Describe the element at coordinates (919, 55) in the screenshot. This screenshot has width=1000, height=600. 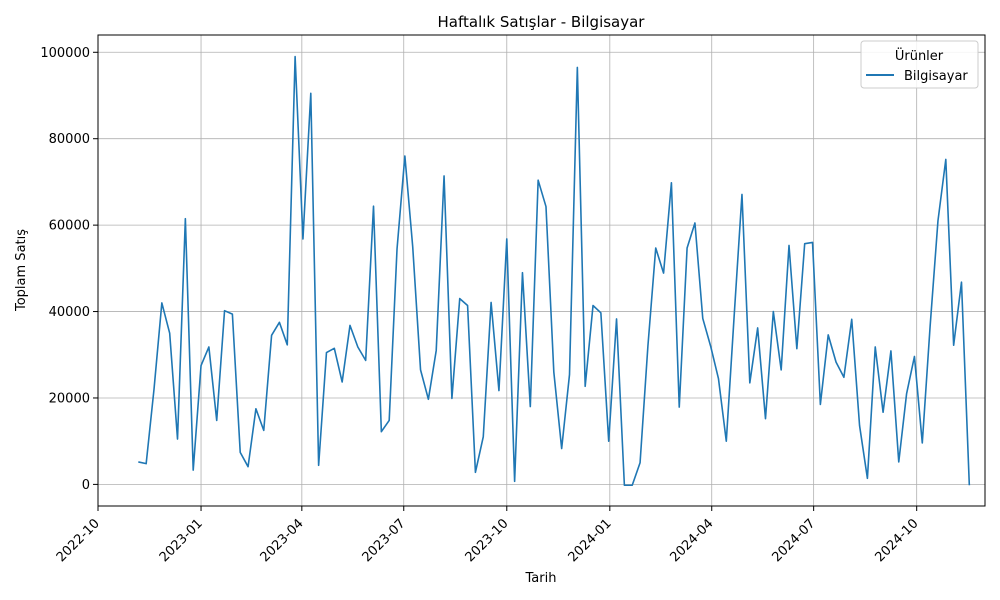
I see `legend-title: Ürünler` at that location.